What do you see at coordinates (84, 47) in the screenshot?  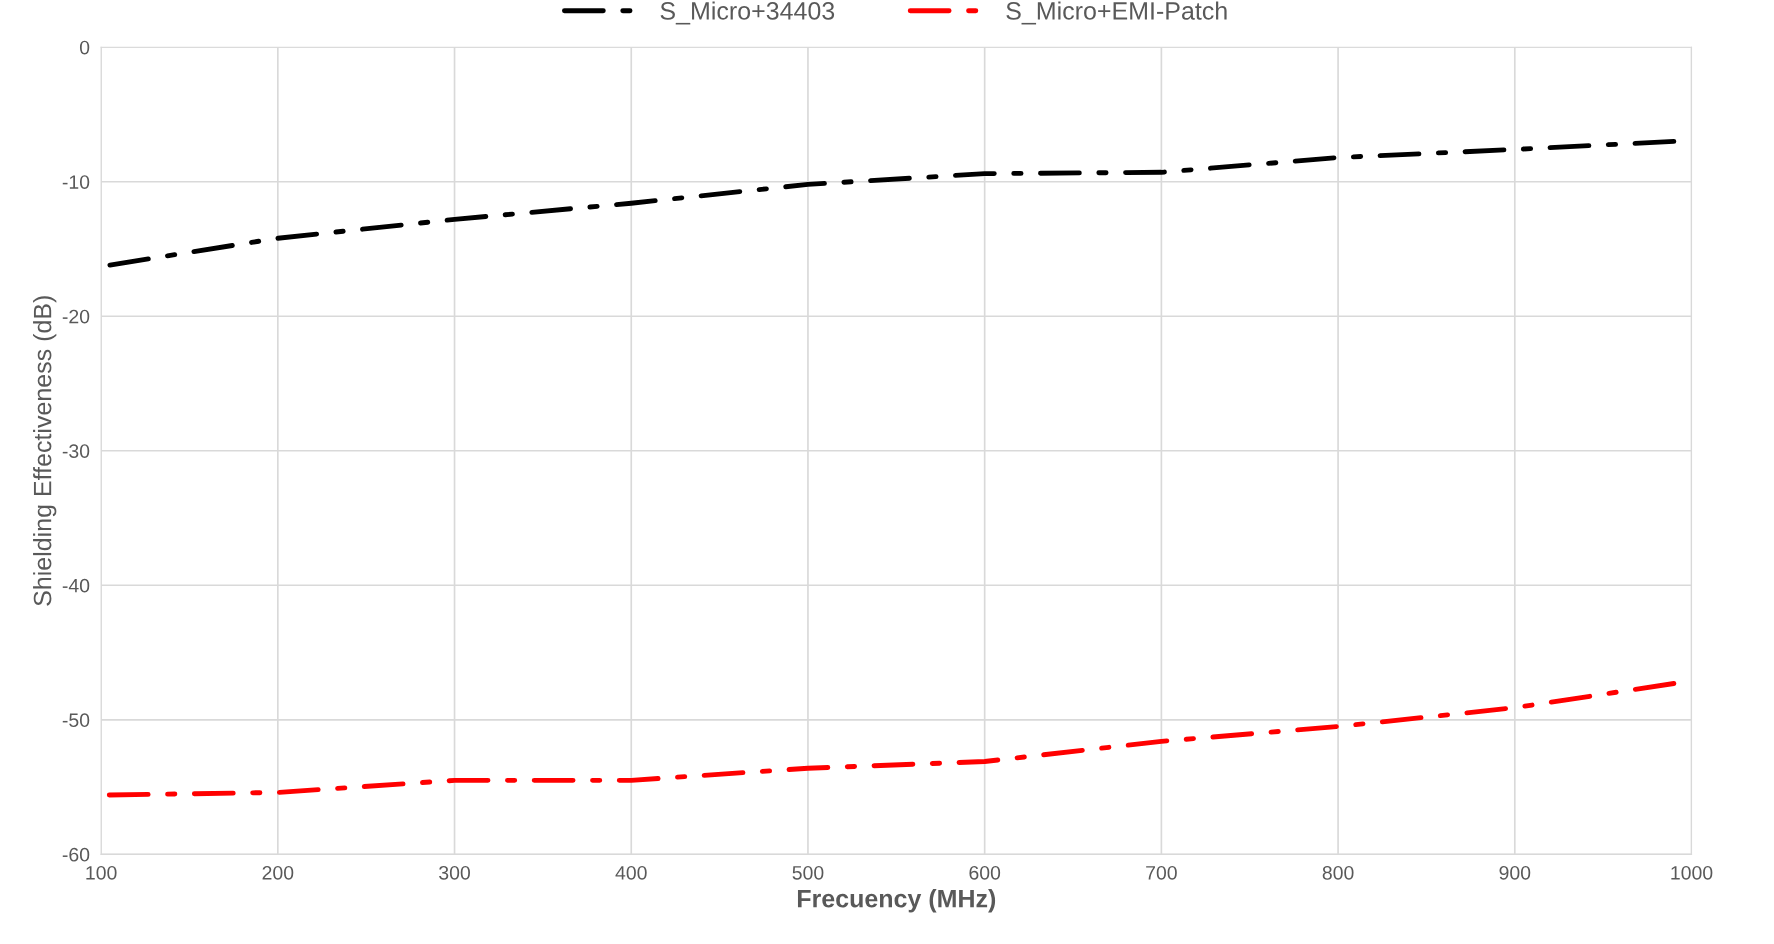 I see `y-tick-label: 0` at bounding box center [84, 47].